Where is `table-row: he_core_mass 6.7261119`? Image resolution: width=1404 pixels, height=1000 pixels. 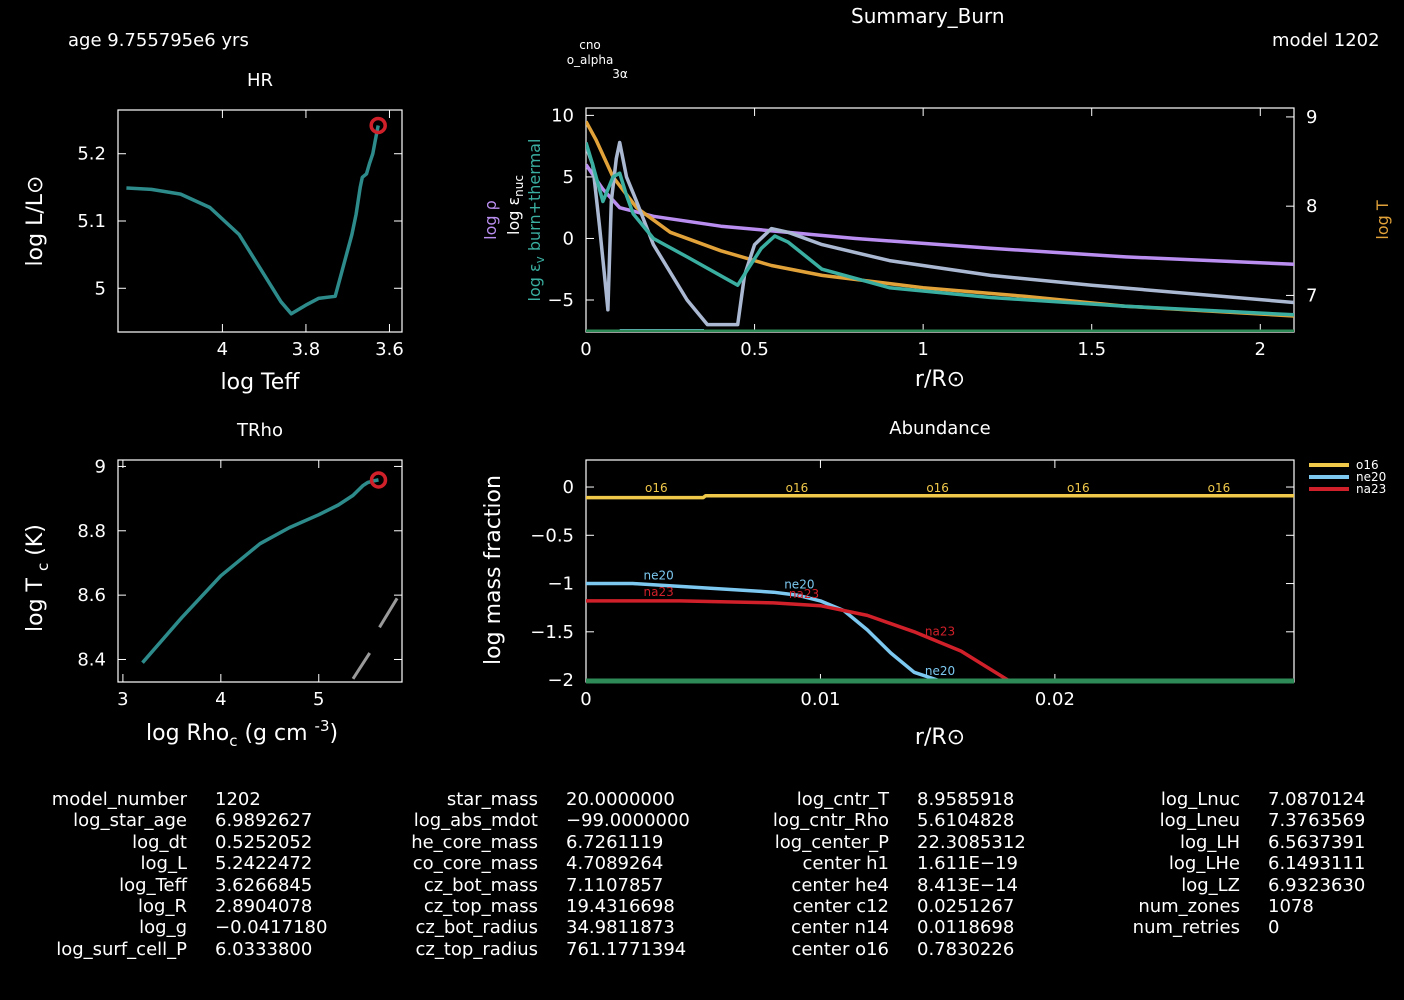
table-row: he_core_mass 6.7261119 is located at coordinates (535, 842).